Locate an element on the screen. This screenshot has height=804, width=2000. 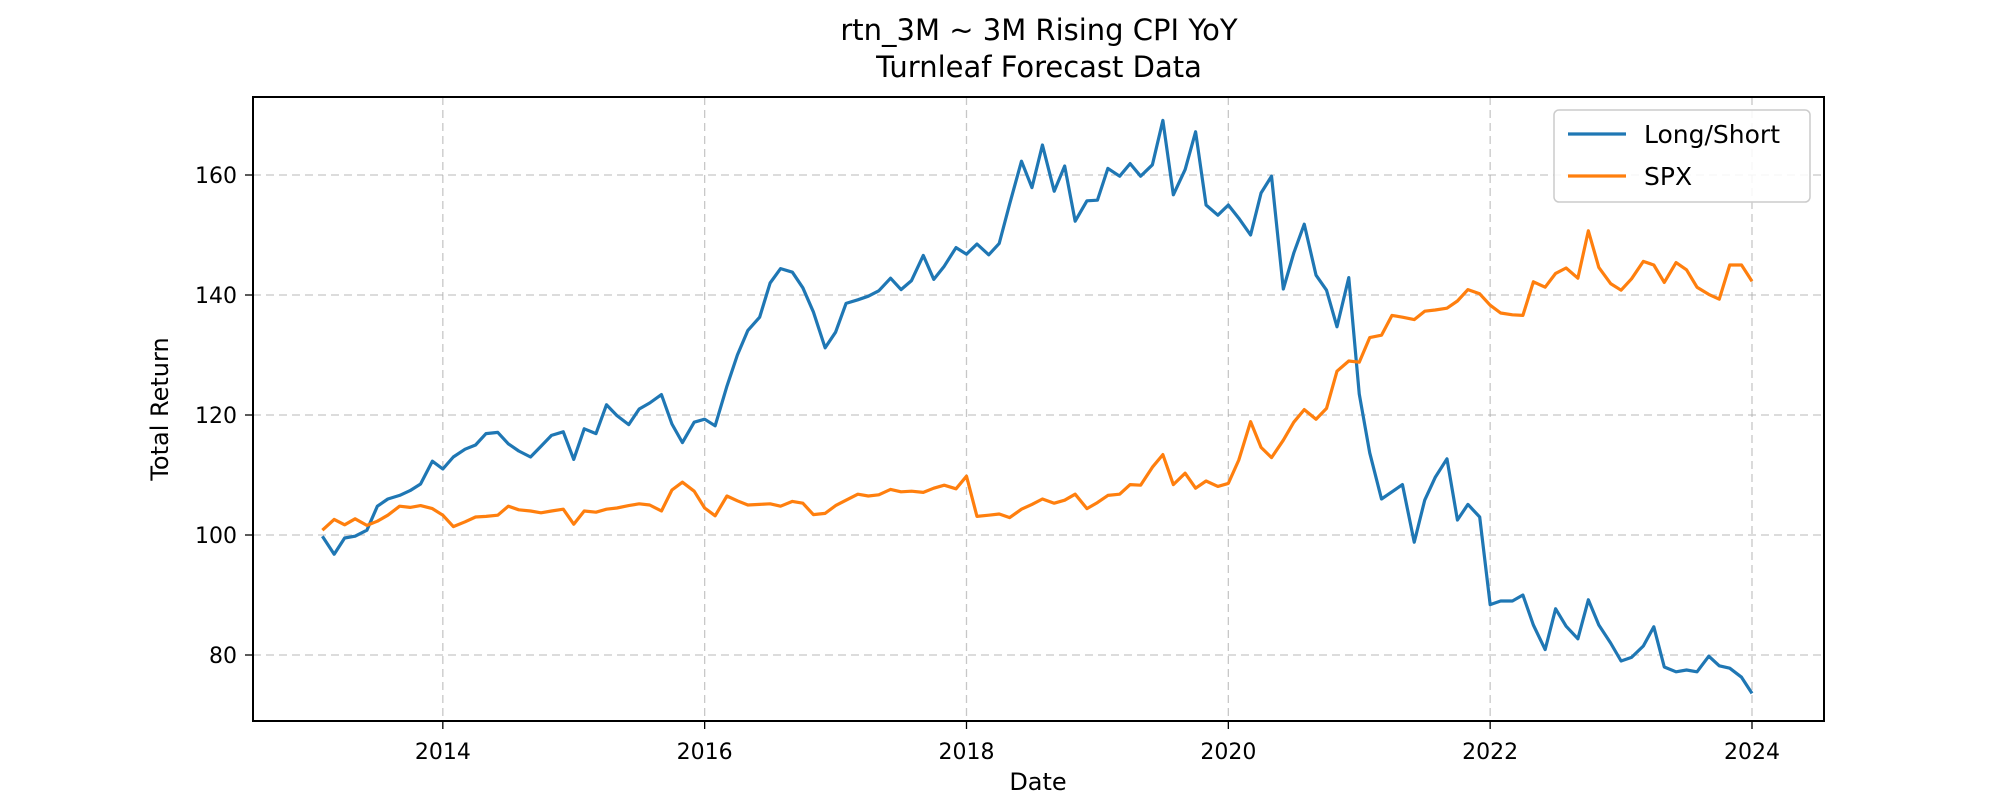
y-tick-label: 140 is located at coordinates (216, 296).